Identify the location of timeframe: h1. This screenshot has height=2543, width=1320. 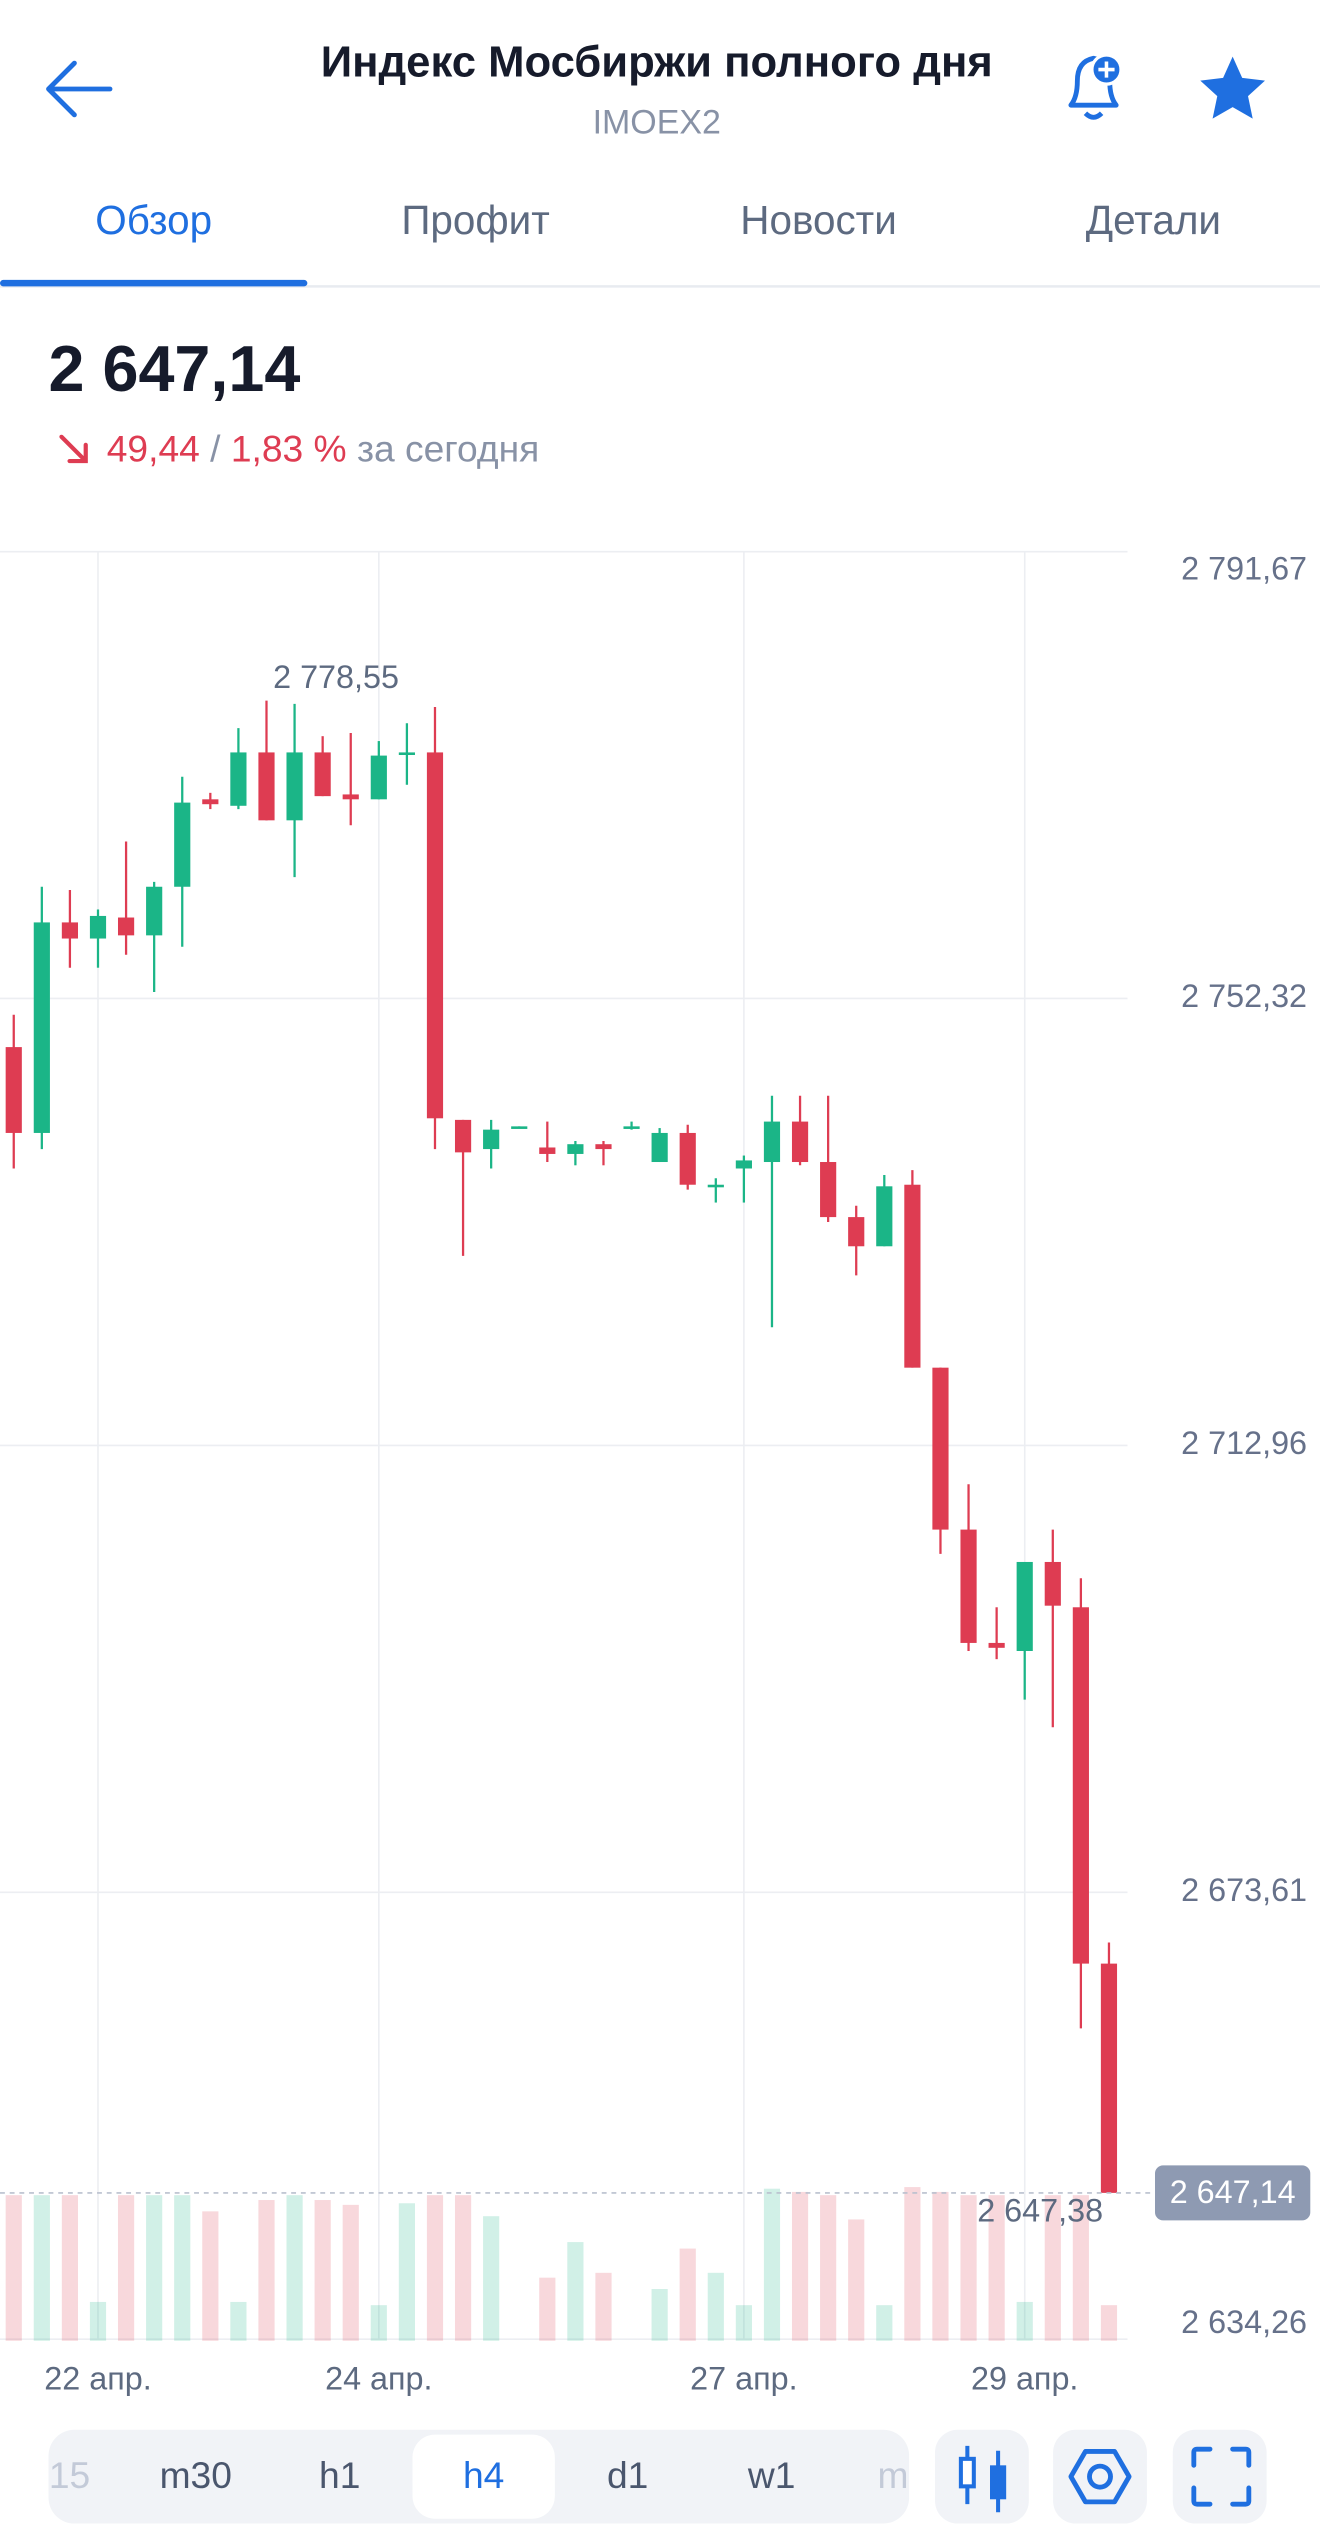
(339, 2475).